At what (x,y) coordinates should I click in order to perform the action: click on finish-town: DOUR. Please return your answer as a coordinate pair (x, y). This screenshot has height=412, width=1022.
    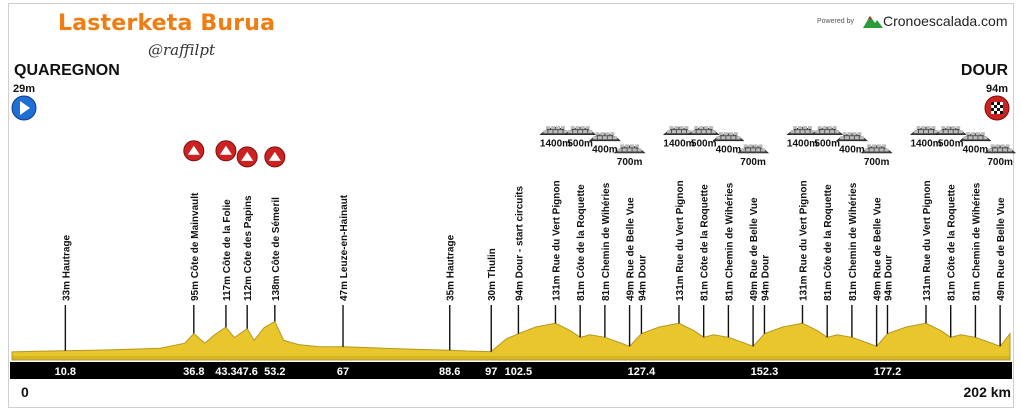
    Looking at the image, I should click on (984, 70).